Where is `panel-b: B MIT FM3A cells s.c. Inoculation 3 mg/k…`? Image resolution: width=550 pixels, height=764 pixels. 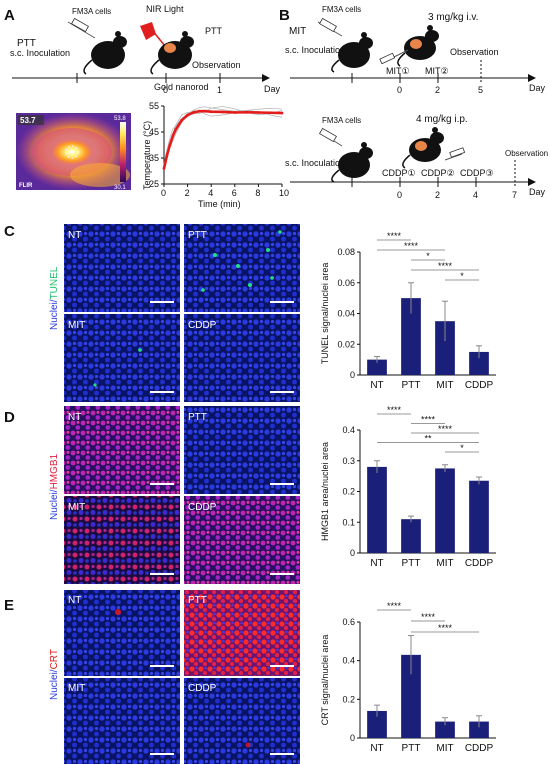 panel-b: B MIT FM3A cells s.c. Inoculation 3 mg/k… is located at coordinates (413, 102).